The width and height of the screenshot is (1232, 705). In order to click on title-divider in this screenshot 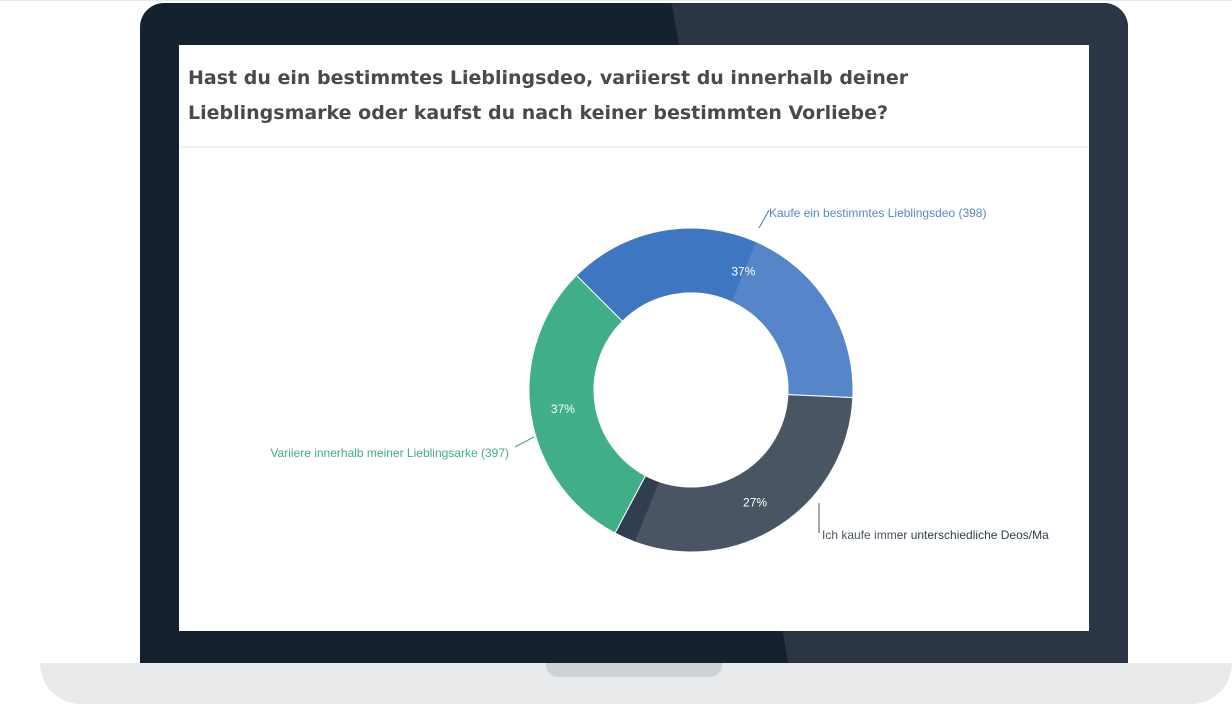, I will do `click(634, 147)`.